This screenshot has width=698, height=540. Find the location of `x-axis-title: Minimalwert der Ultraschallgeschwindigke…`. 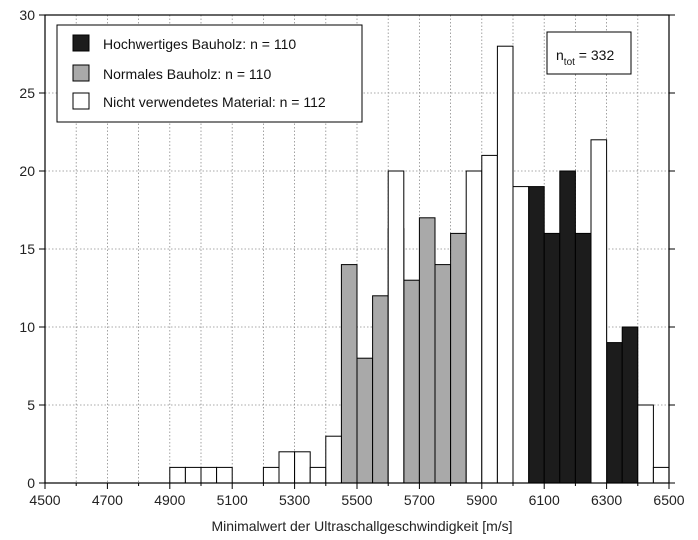

x-axis-title: Minimalwert der Ultraschallgeschwindigke… is located at coordinates (361, 526).